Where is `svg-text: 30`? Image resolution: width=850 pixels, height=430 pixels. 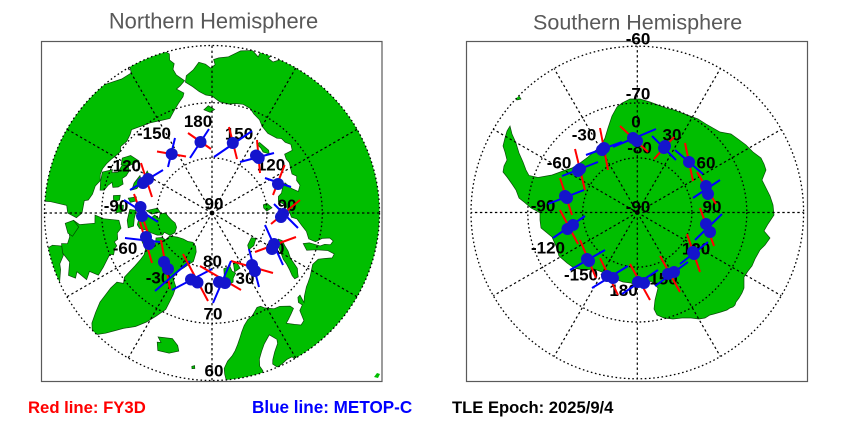 svg-text: 30 is located at coordinates (672, 134).